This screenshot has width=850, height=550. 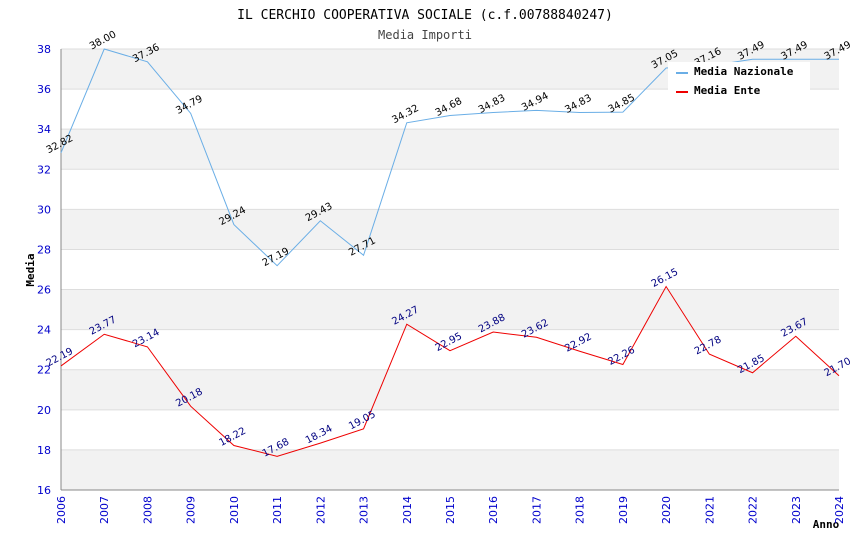 What do you see at coordinates (826, 524) in the screenshot?
I see `x-axis-title: Anno` at bounding box center [826, 524].